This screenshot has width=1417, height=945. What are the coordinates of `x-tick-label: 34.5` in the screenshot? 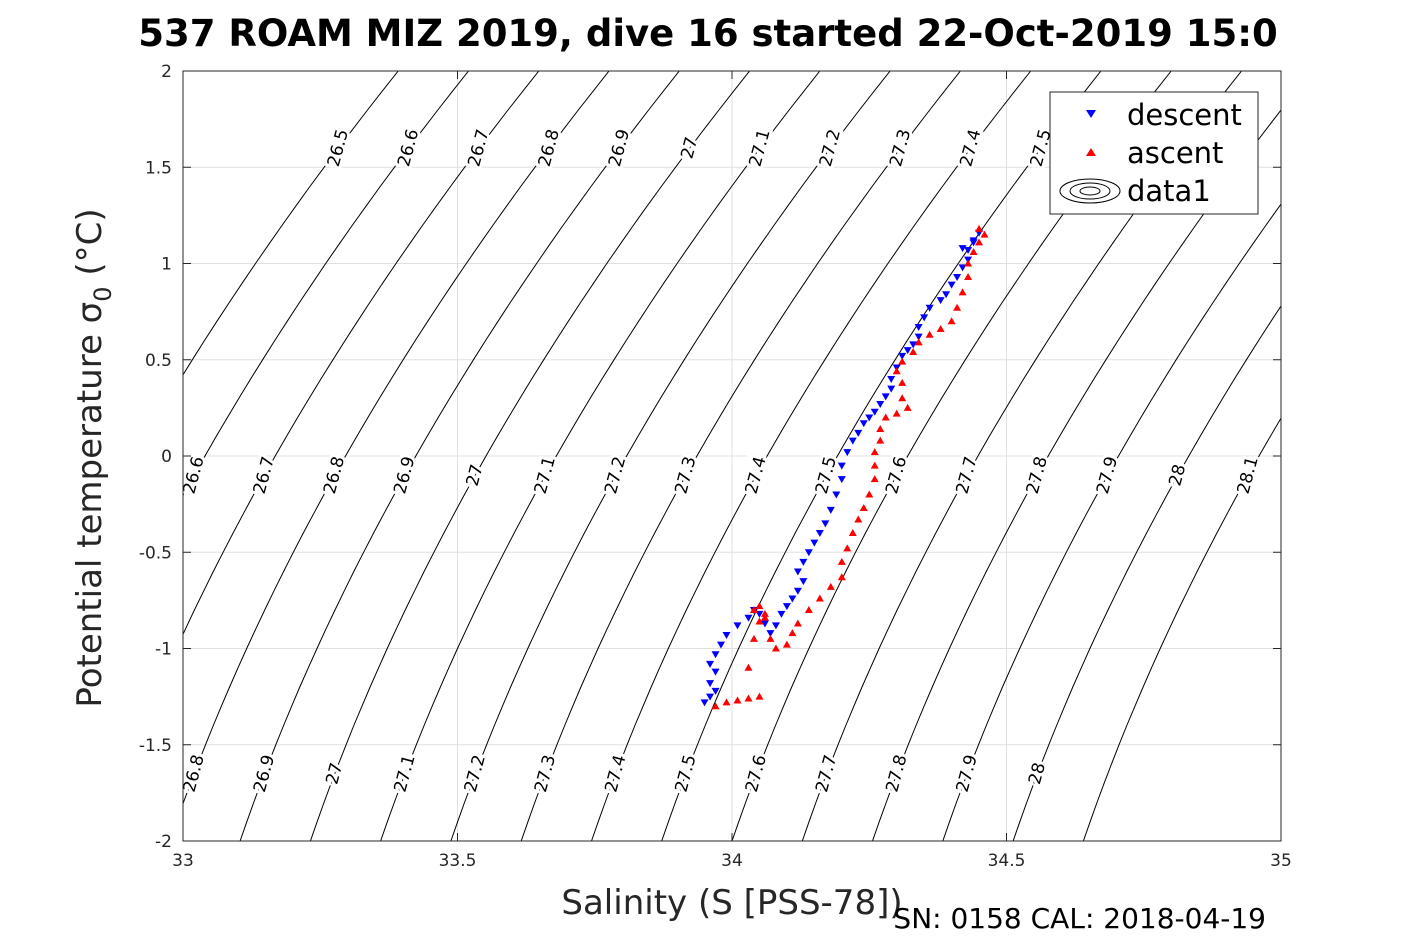 It's located at (1007, 861).